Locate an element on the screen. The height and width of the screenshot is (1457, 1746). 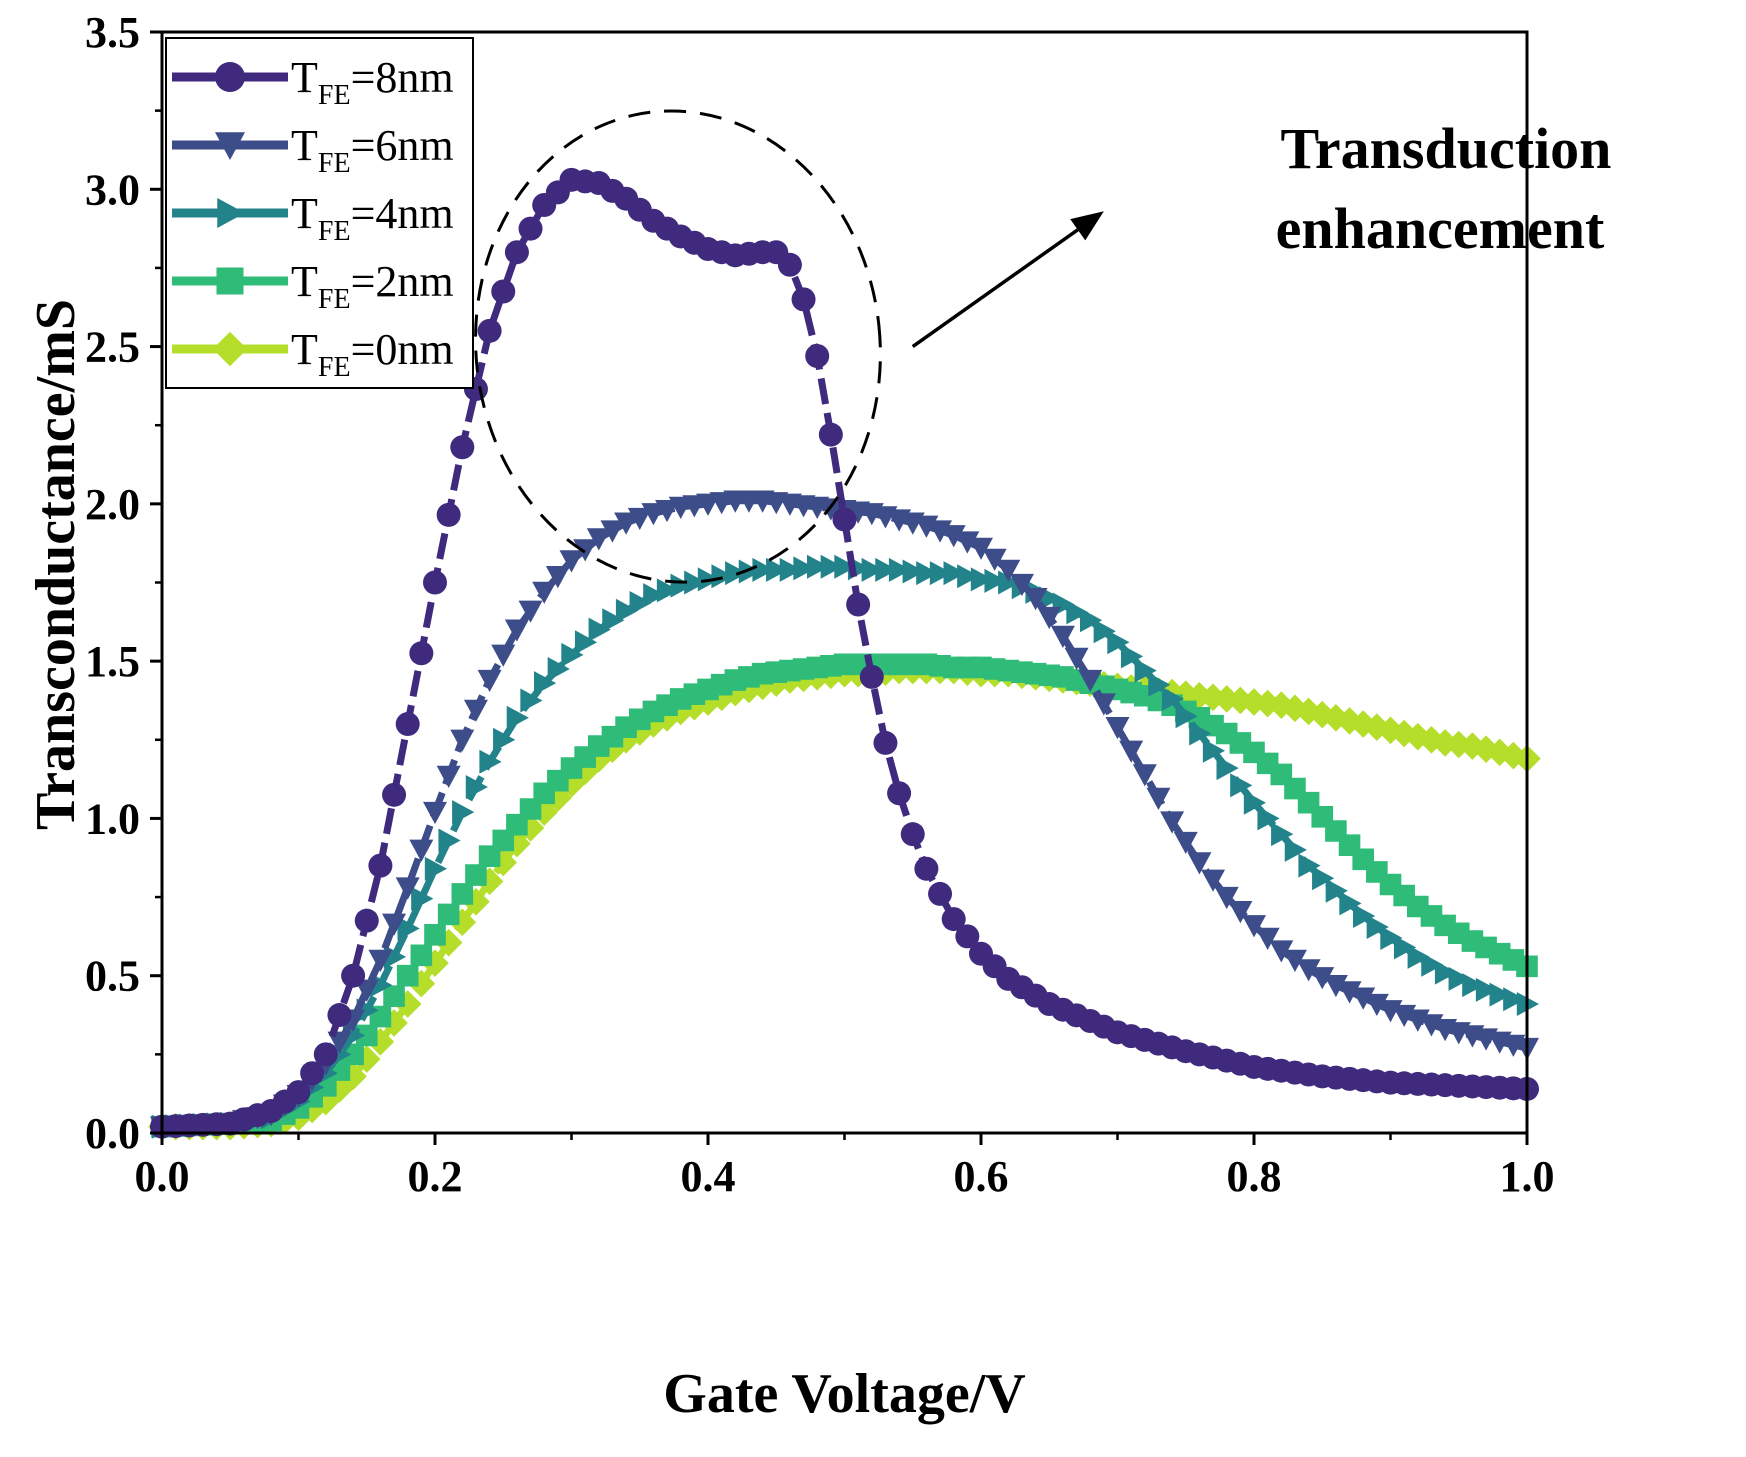
y-tick-label: 1.5 is located at coordinates (112, 661).